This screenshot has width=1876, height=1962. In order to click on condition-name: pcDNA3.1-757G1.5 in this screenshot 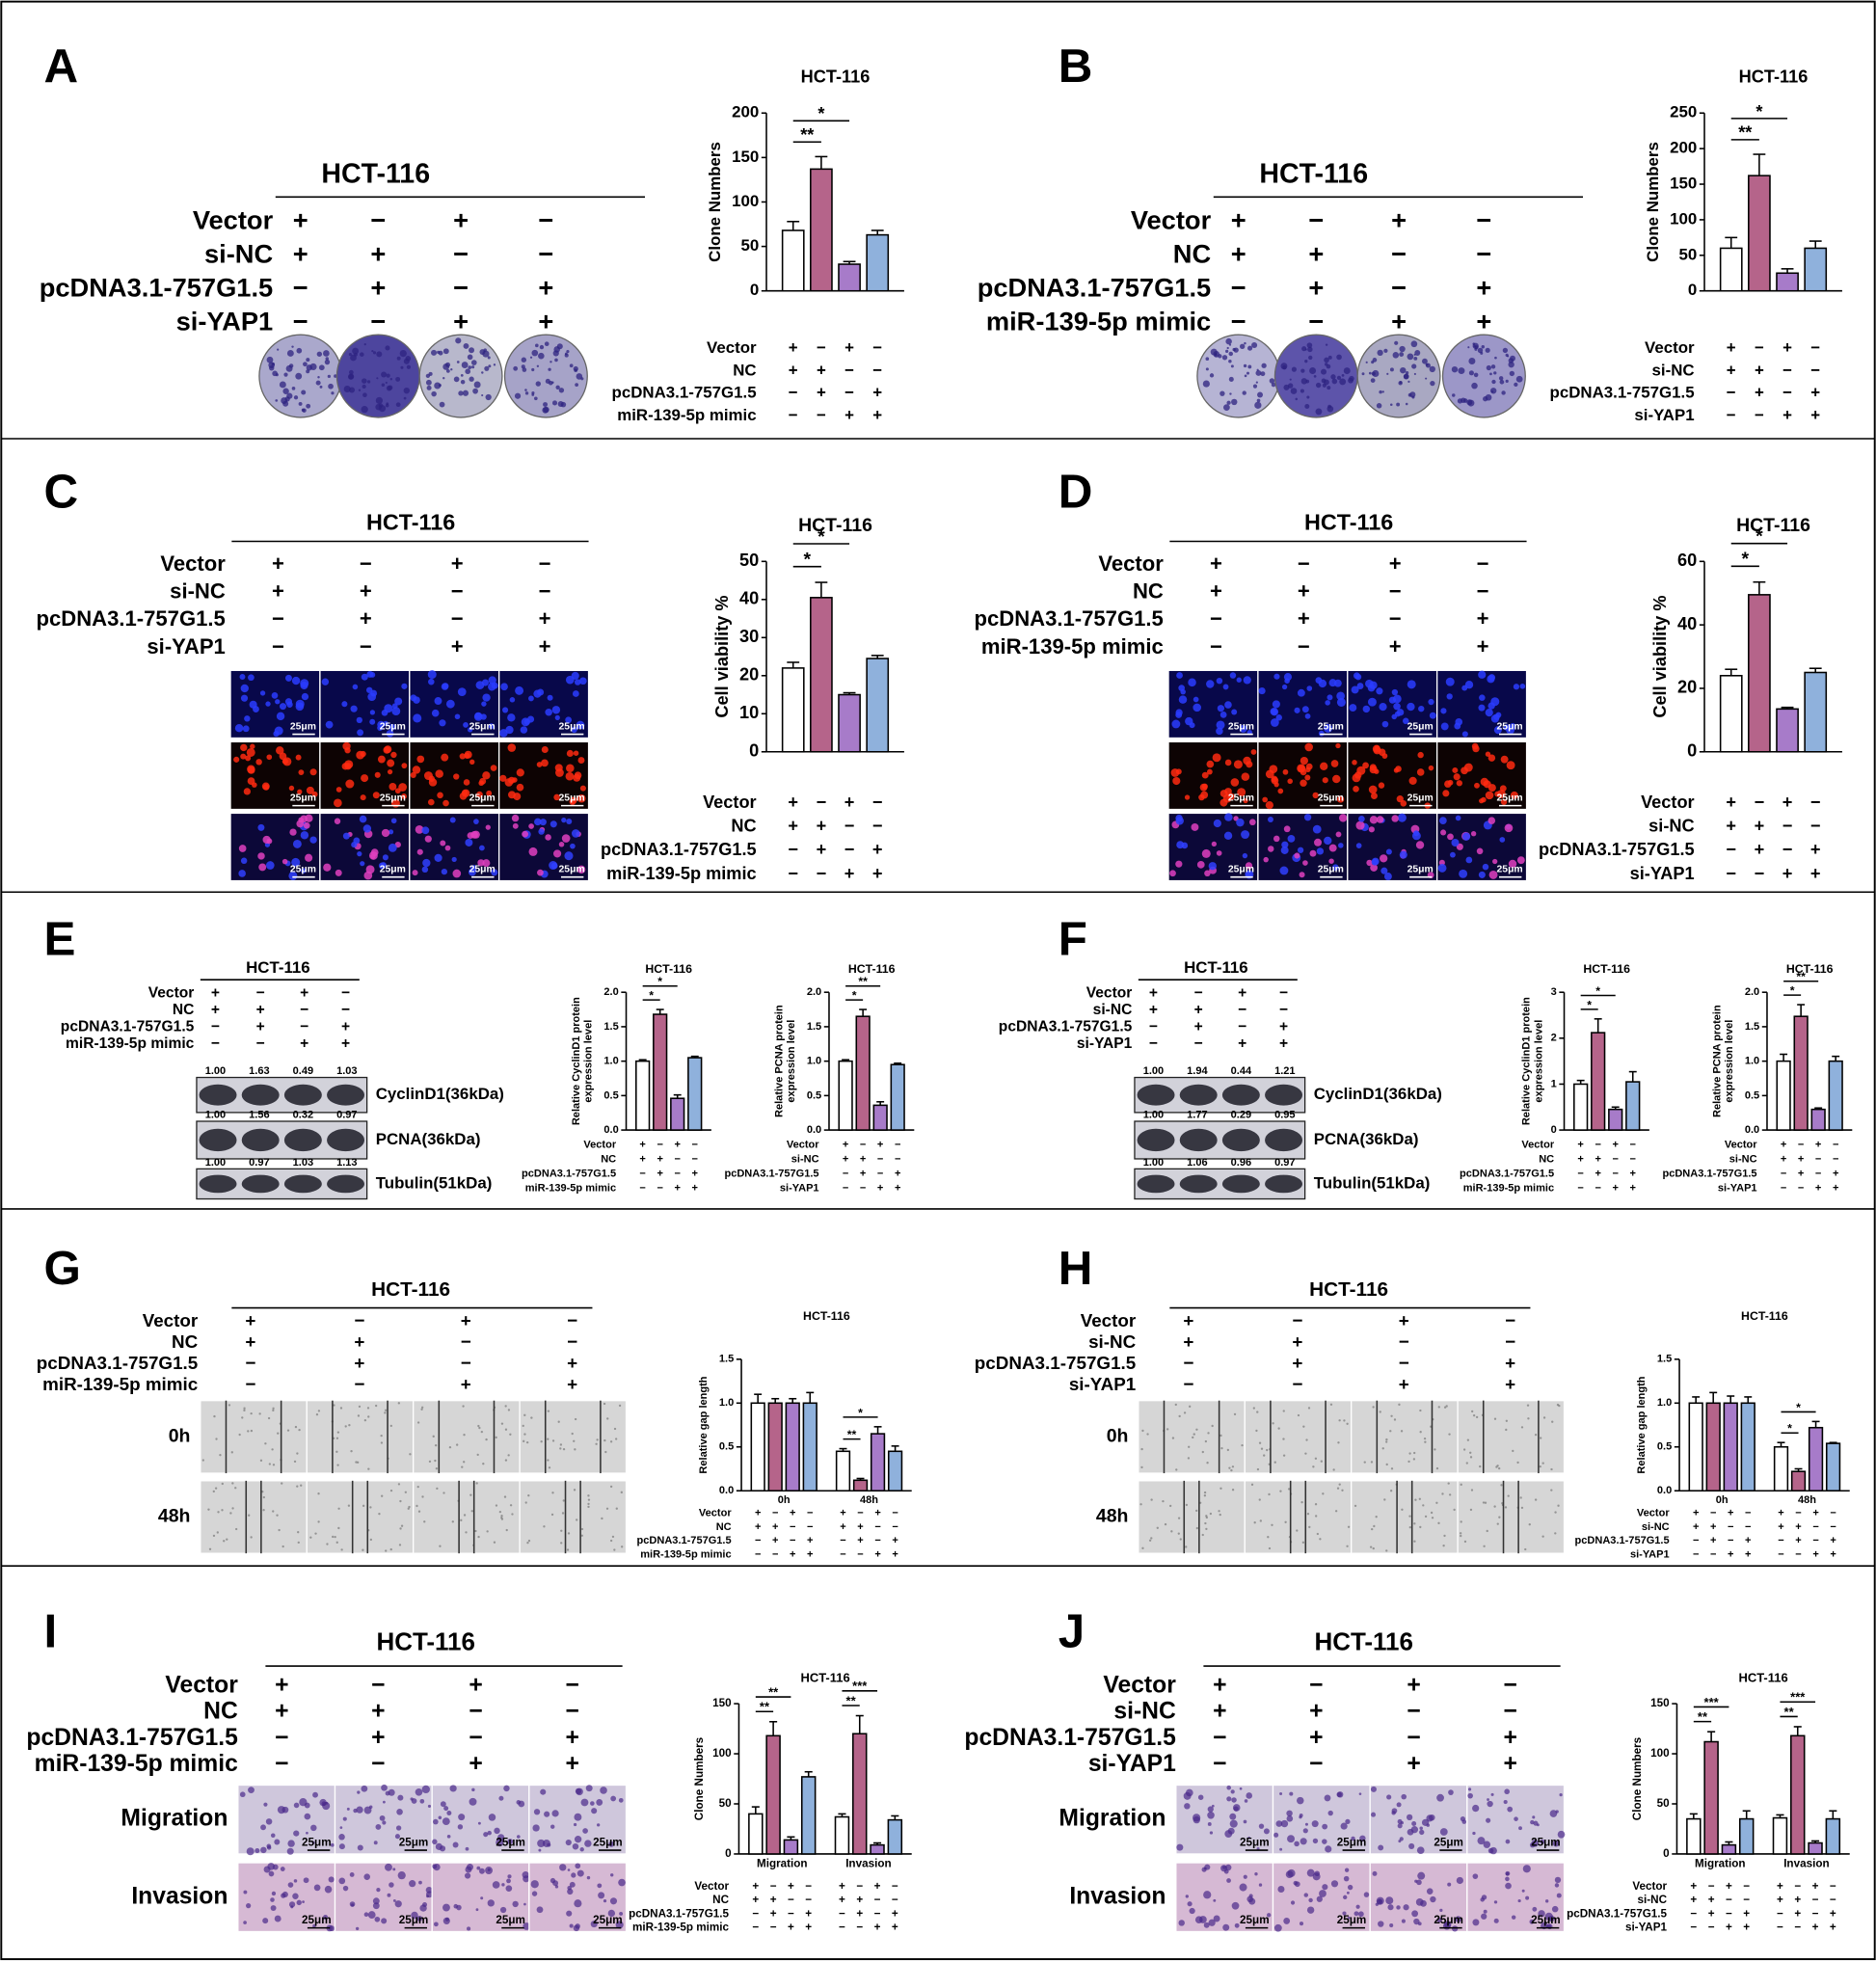, I will do `click(569, 1173)`.